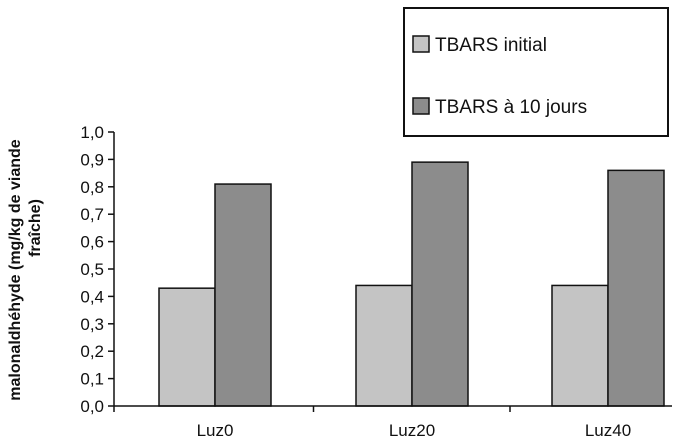  Describe the element at coordinates (92, 187) in the screenshot. I see `y-tick-label: 0,8` at that location.